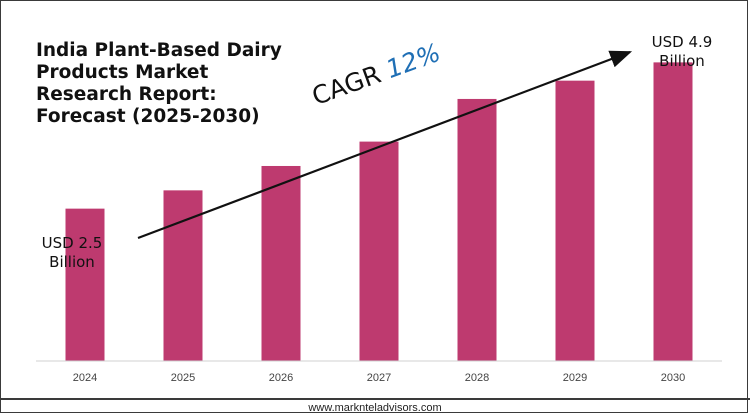 This screenshot has width=750, height=415. I want to click on bar-2028, so click(477, 230).